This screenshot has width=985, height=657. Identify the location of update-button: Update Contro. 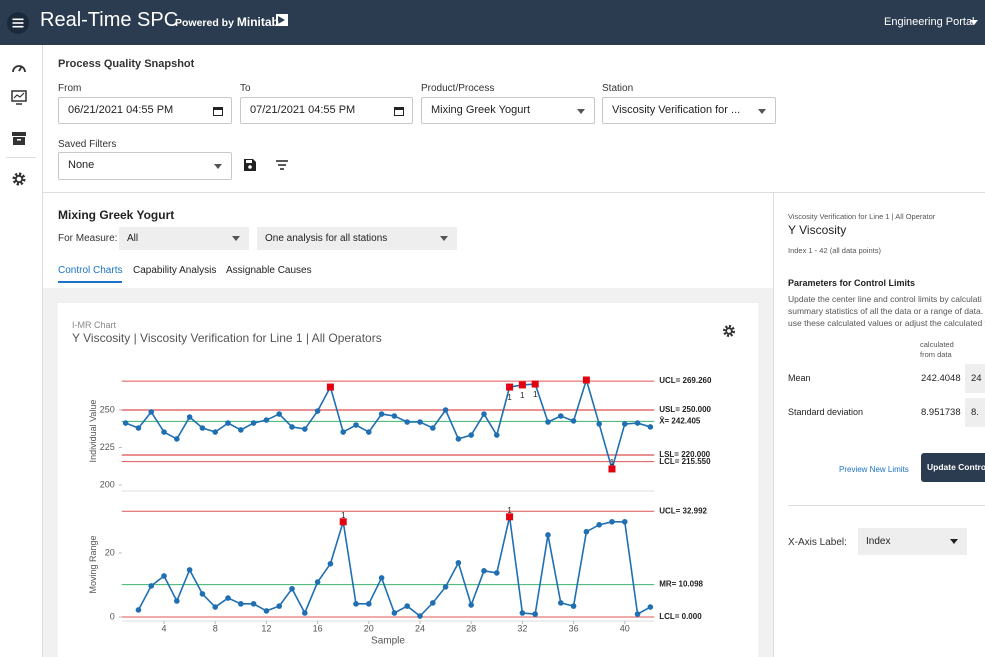
(953, 467).